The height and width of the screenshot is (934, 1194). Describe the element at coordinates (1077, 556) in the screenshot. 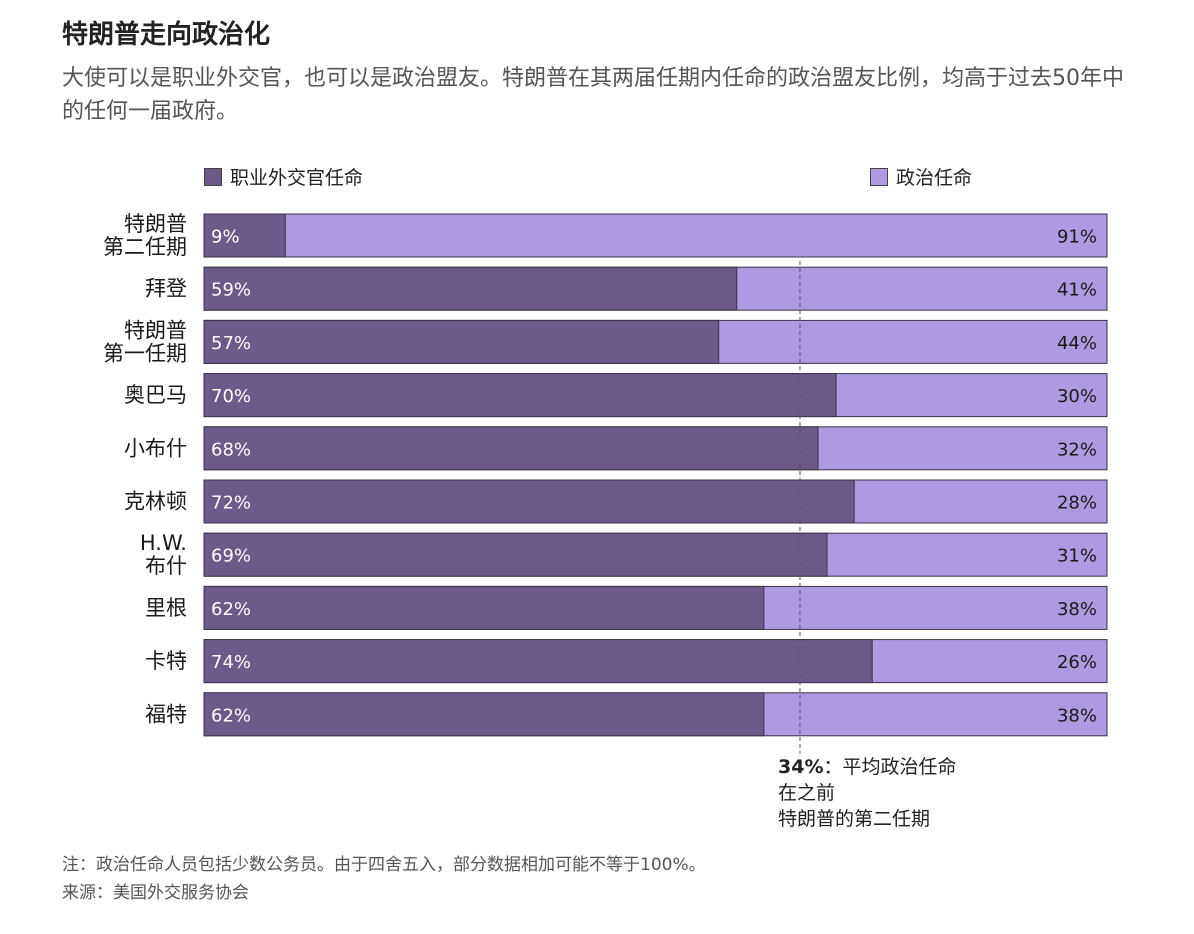

I see `value-label-political: 31%` at that location.